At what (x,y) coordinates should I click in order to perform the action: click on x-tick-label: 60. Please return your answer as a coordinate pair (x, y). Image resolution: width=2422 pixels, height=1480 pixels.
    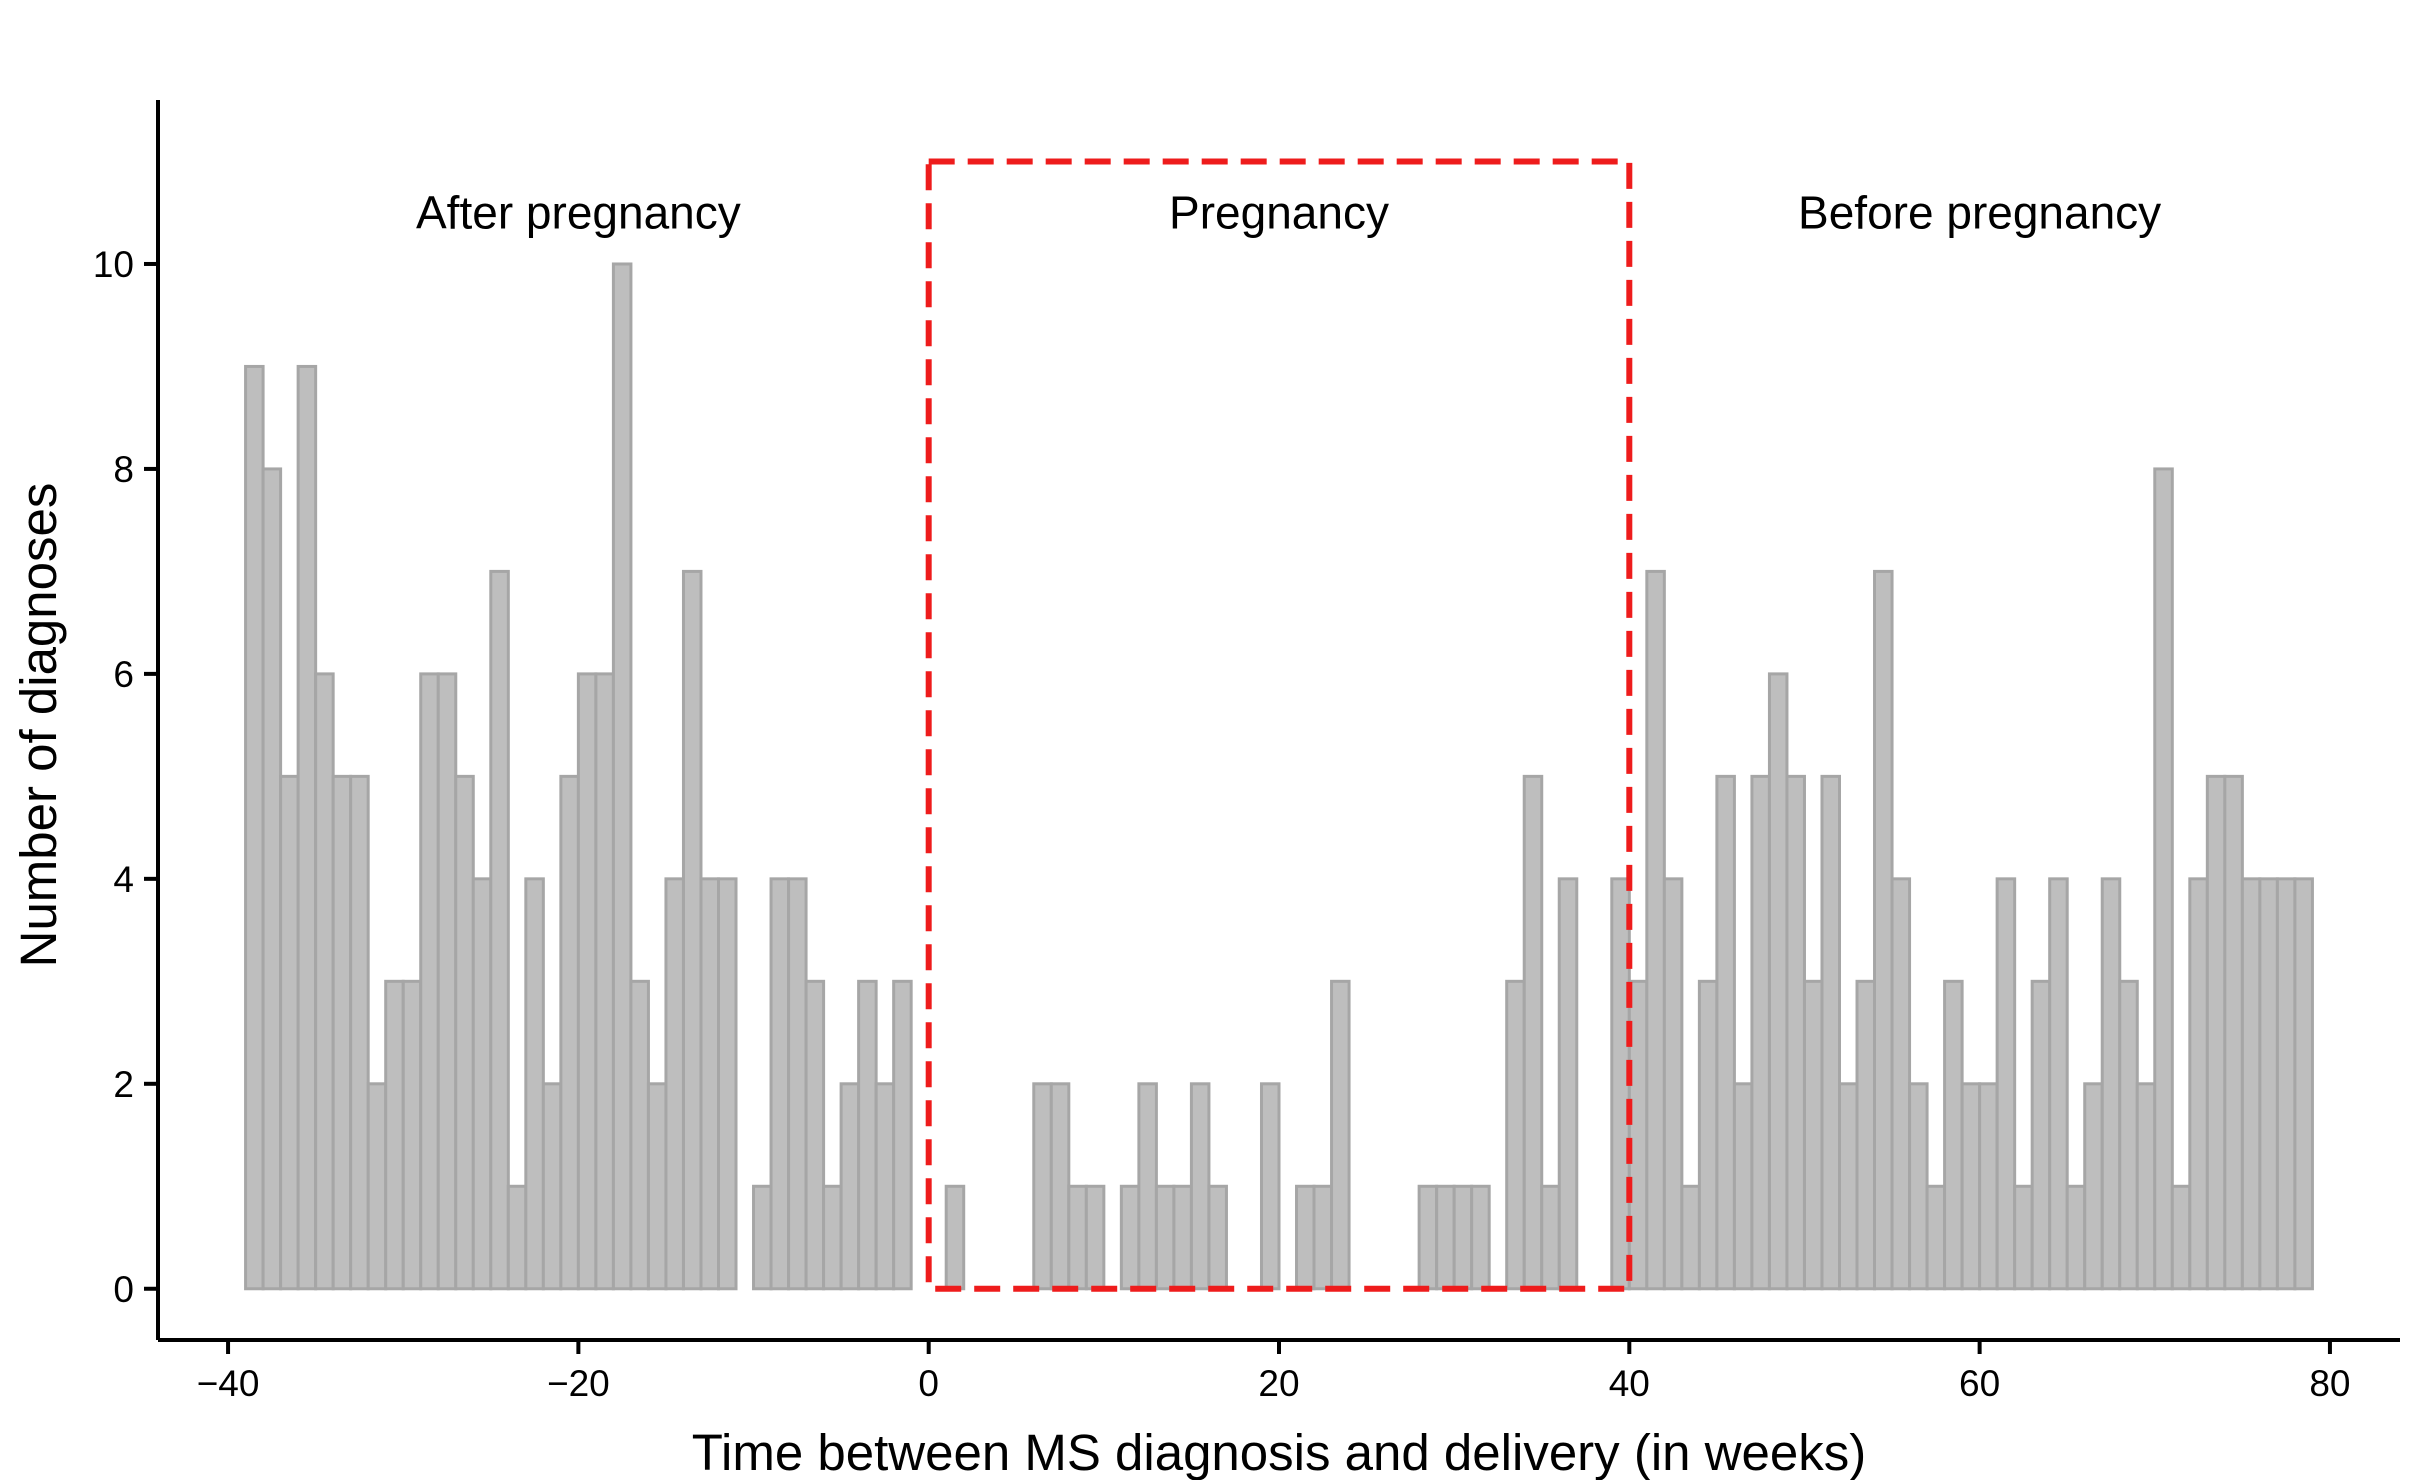
    Looking at the image, I should click on (1979, 1383).